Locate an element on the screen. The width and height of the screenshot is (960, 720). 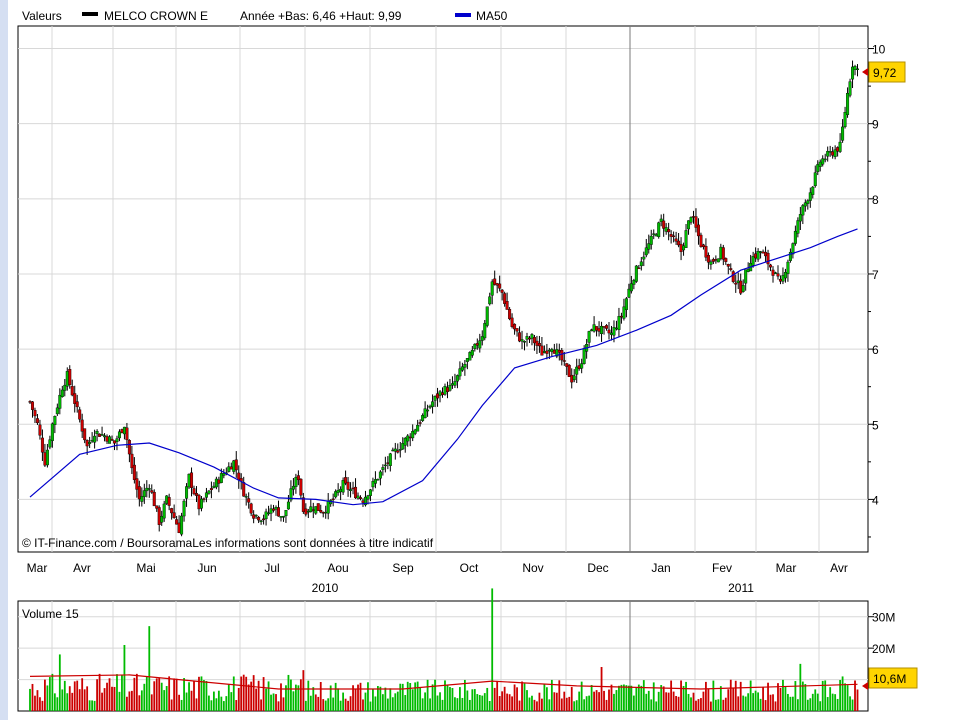
header-label: Valeurs is located at coordinates (42, 16).